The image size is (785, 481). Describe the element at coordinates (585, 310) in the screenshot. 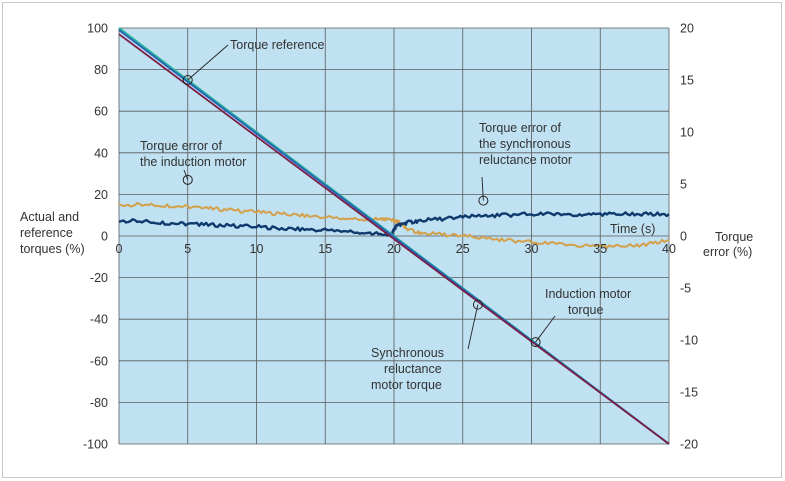

I see `ann-induction-torque-line-2: torque` at that location.